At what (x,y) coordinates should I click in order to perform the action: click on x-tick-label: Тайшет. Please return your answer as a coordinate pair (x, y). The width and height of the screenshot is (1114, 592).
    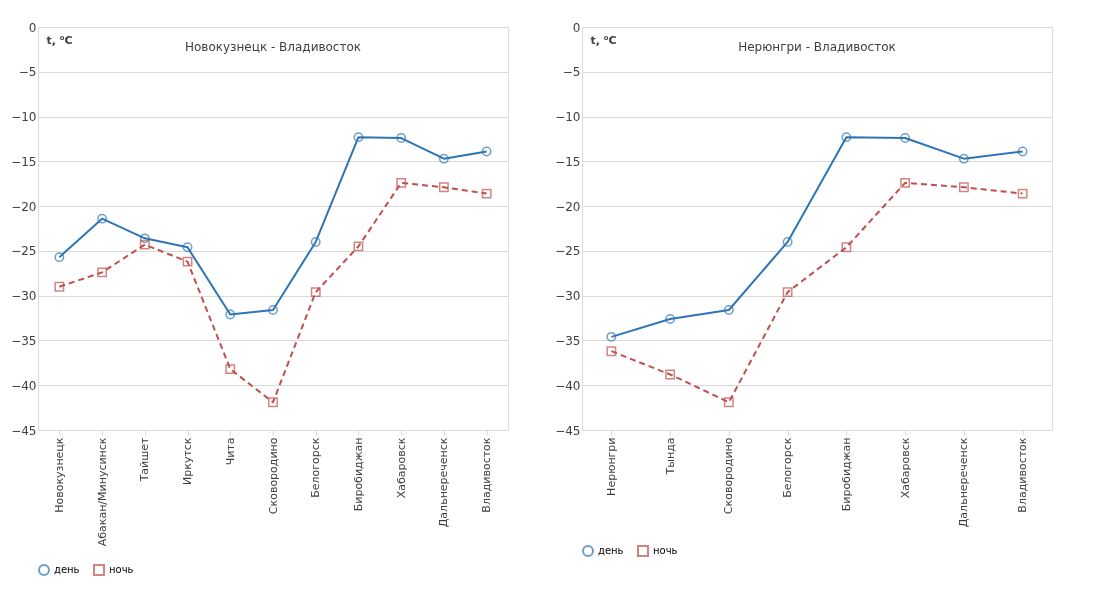
    Looking at the image, I should click on (145, 459).